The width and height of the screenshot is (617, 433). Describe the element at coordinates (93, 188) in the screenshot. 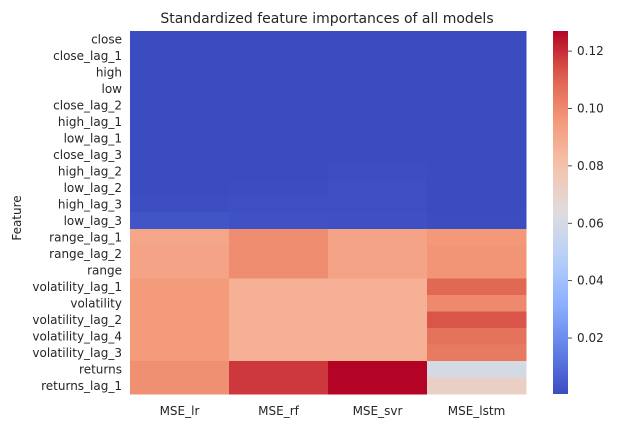

I see `row-label: low_lag_2` at that location.